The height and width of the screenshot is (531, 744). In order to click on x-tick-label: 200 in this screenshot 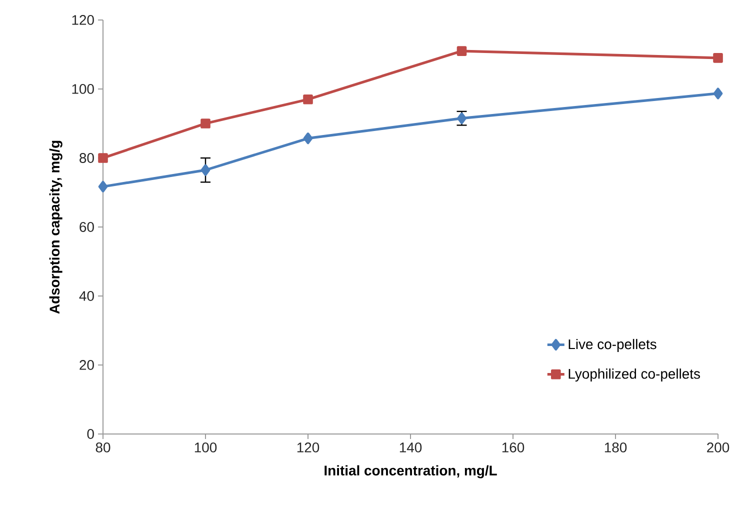, I will do `click(718, 447)`.